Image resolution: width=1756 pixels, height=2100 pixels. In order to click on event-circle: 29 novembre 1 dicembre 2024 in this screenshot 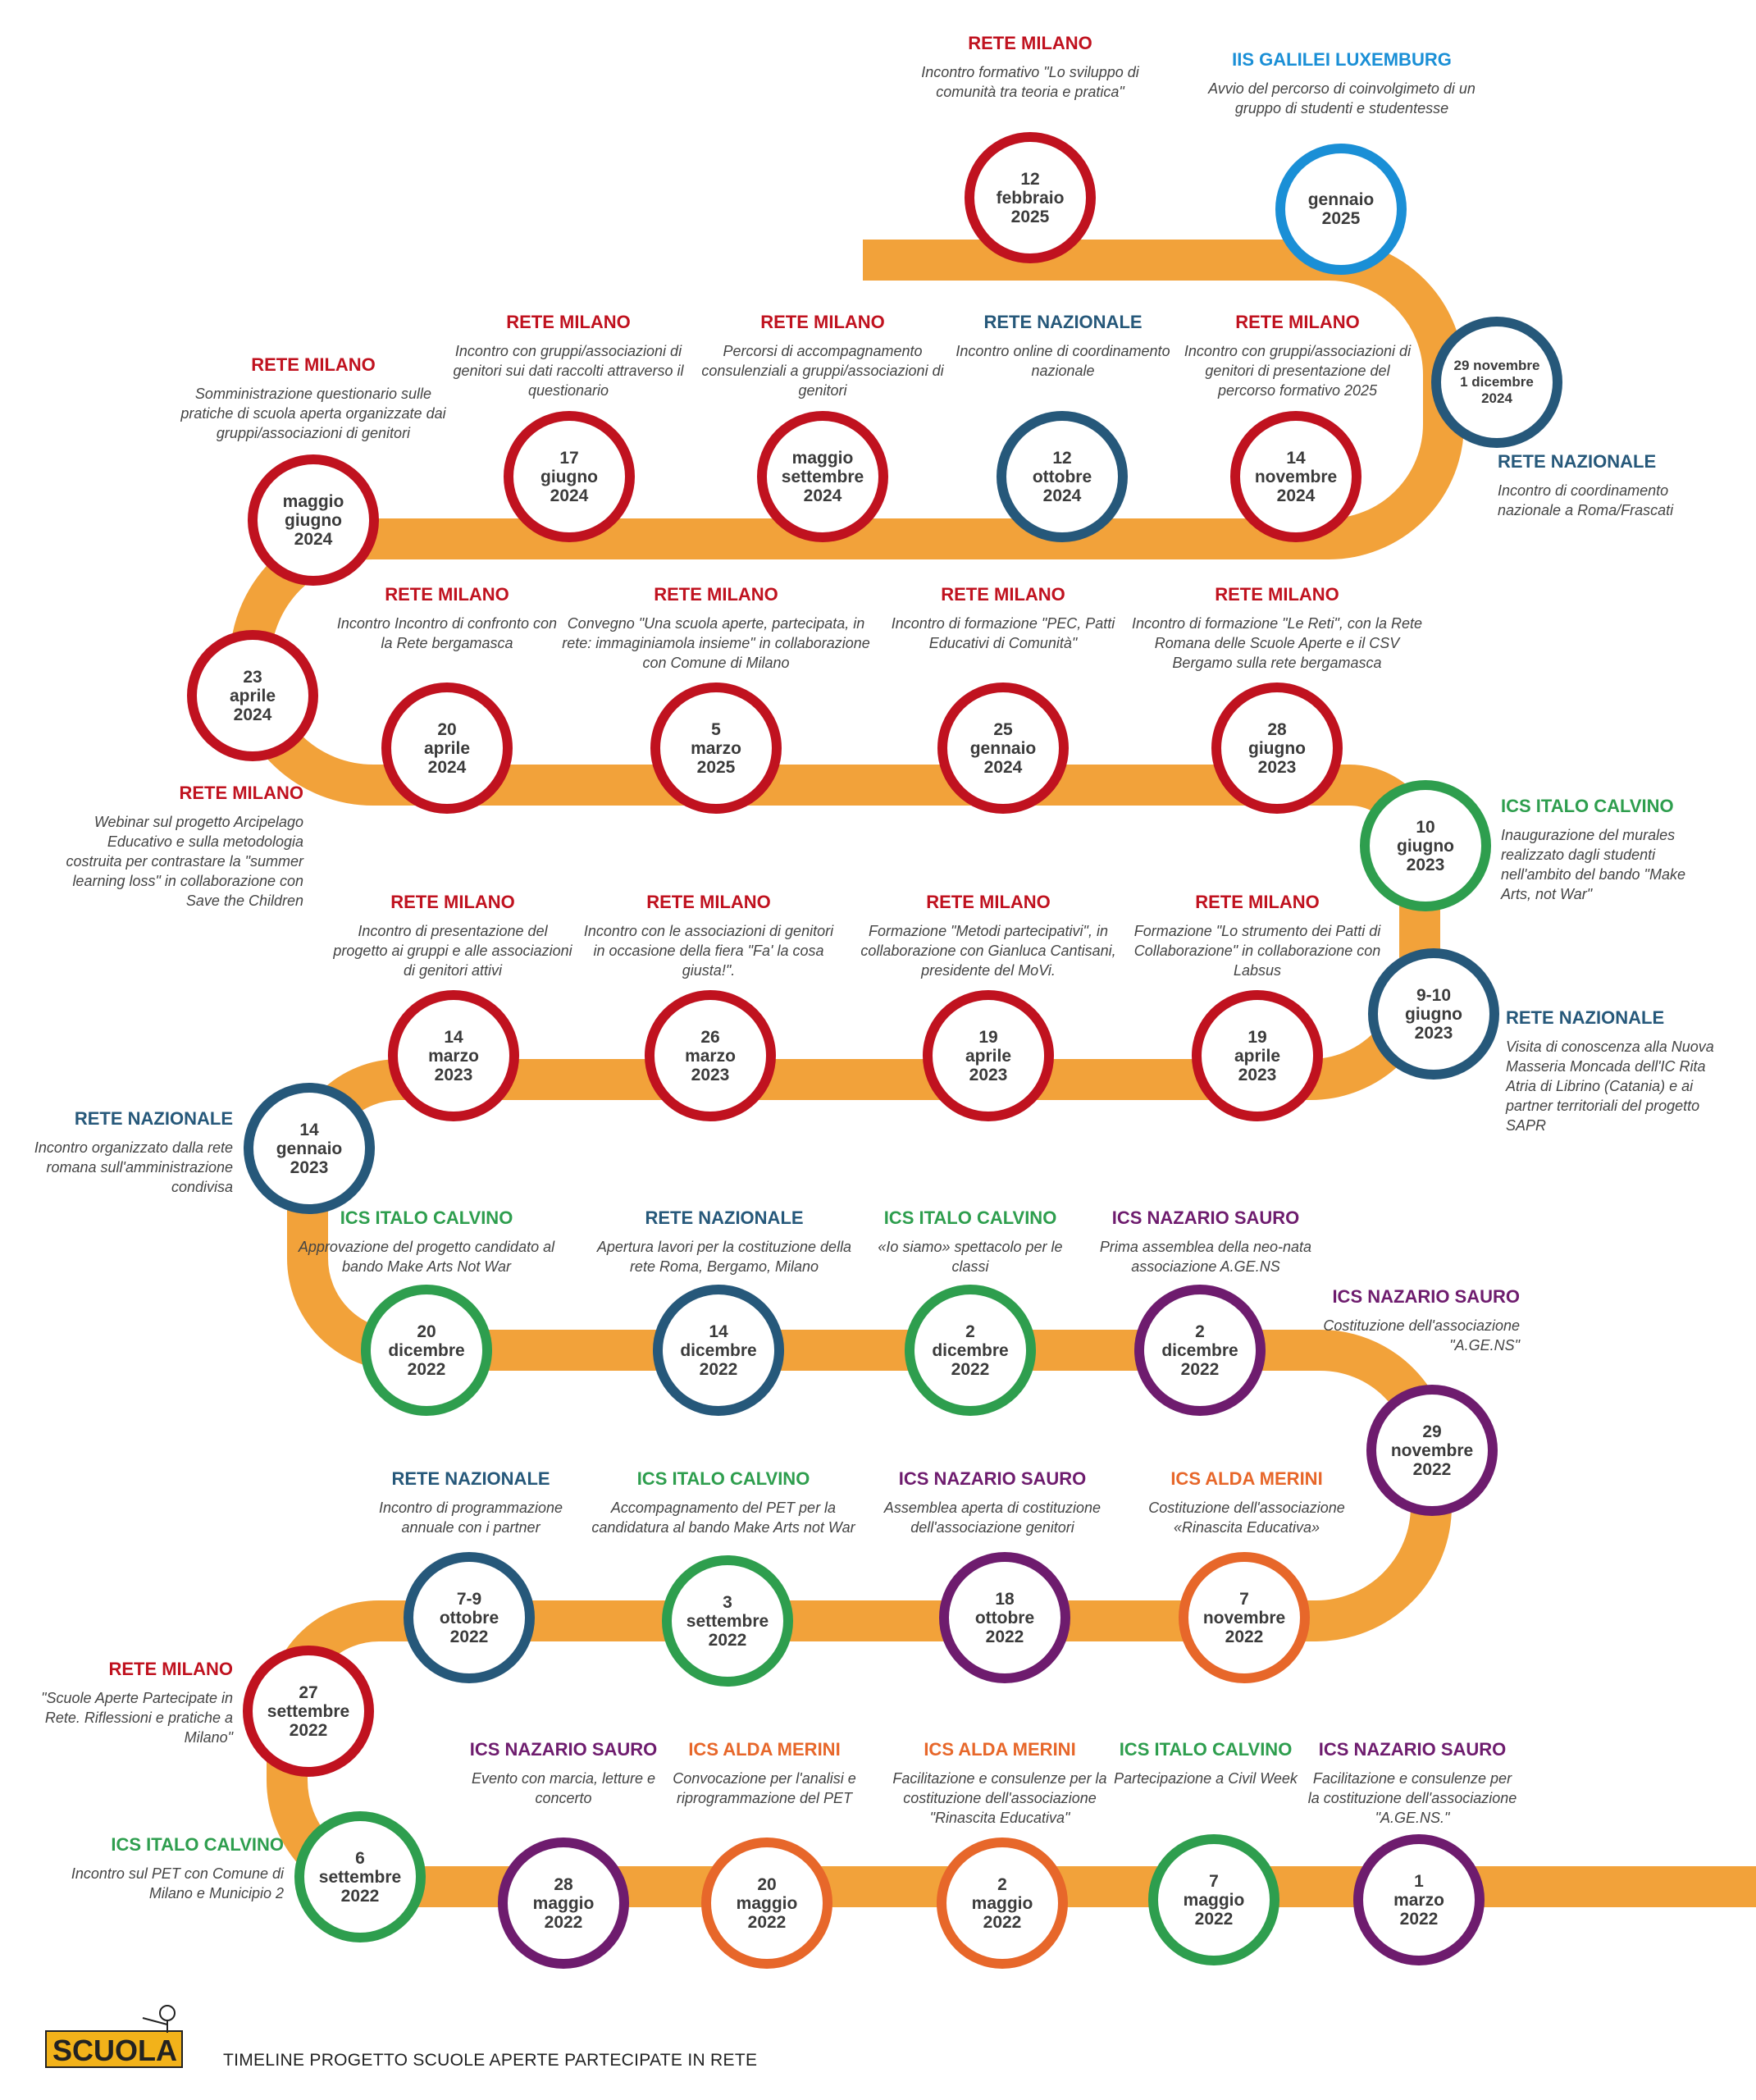, I will do `click(1496, 383)`.